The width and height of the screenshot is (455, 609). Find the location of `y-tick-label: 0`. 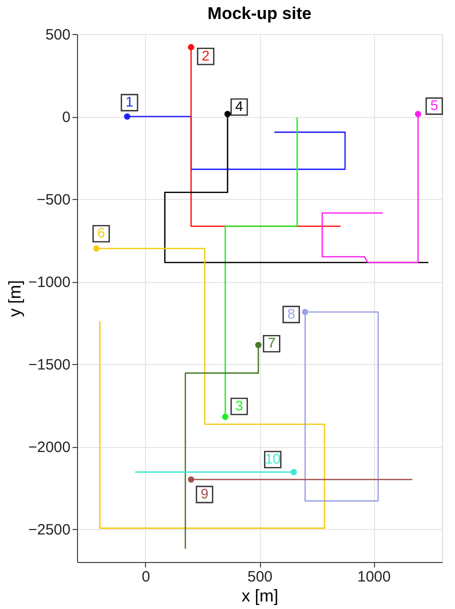

y-tick-label: 0 is located at coordinates (66, 117).